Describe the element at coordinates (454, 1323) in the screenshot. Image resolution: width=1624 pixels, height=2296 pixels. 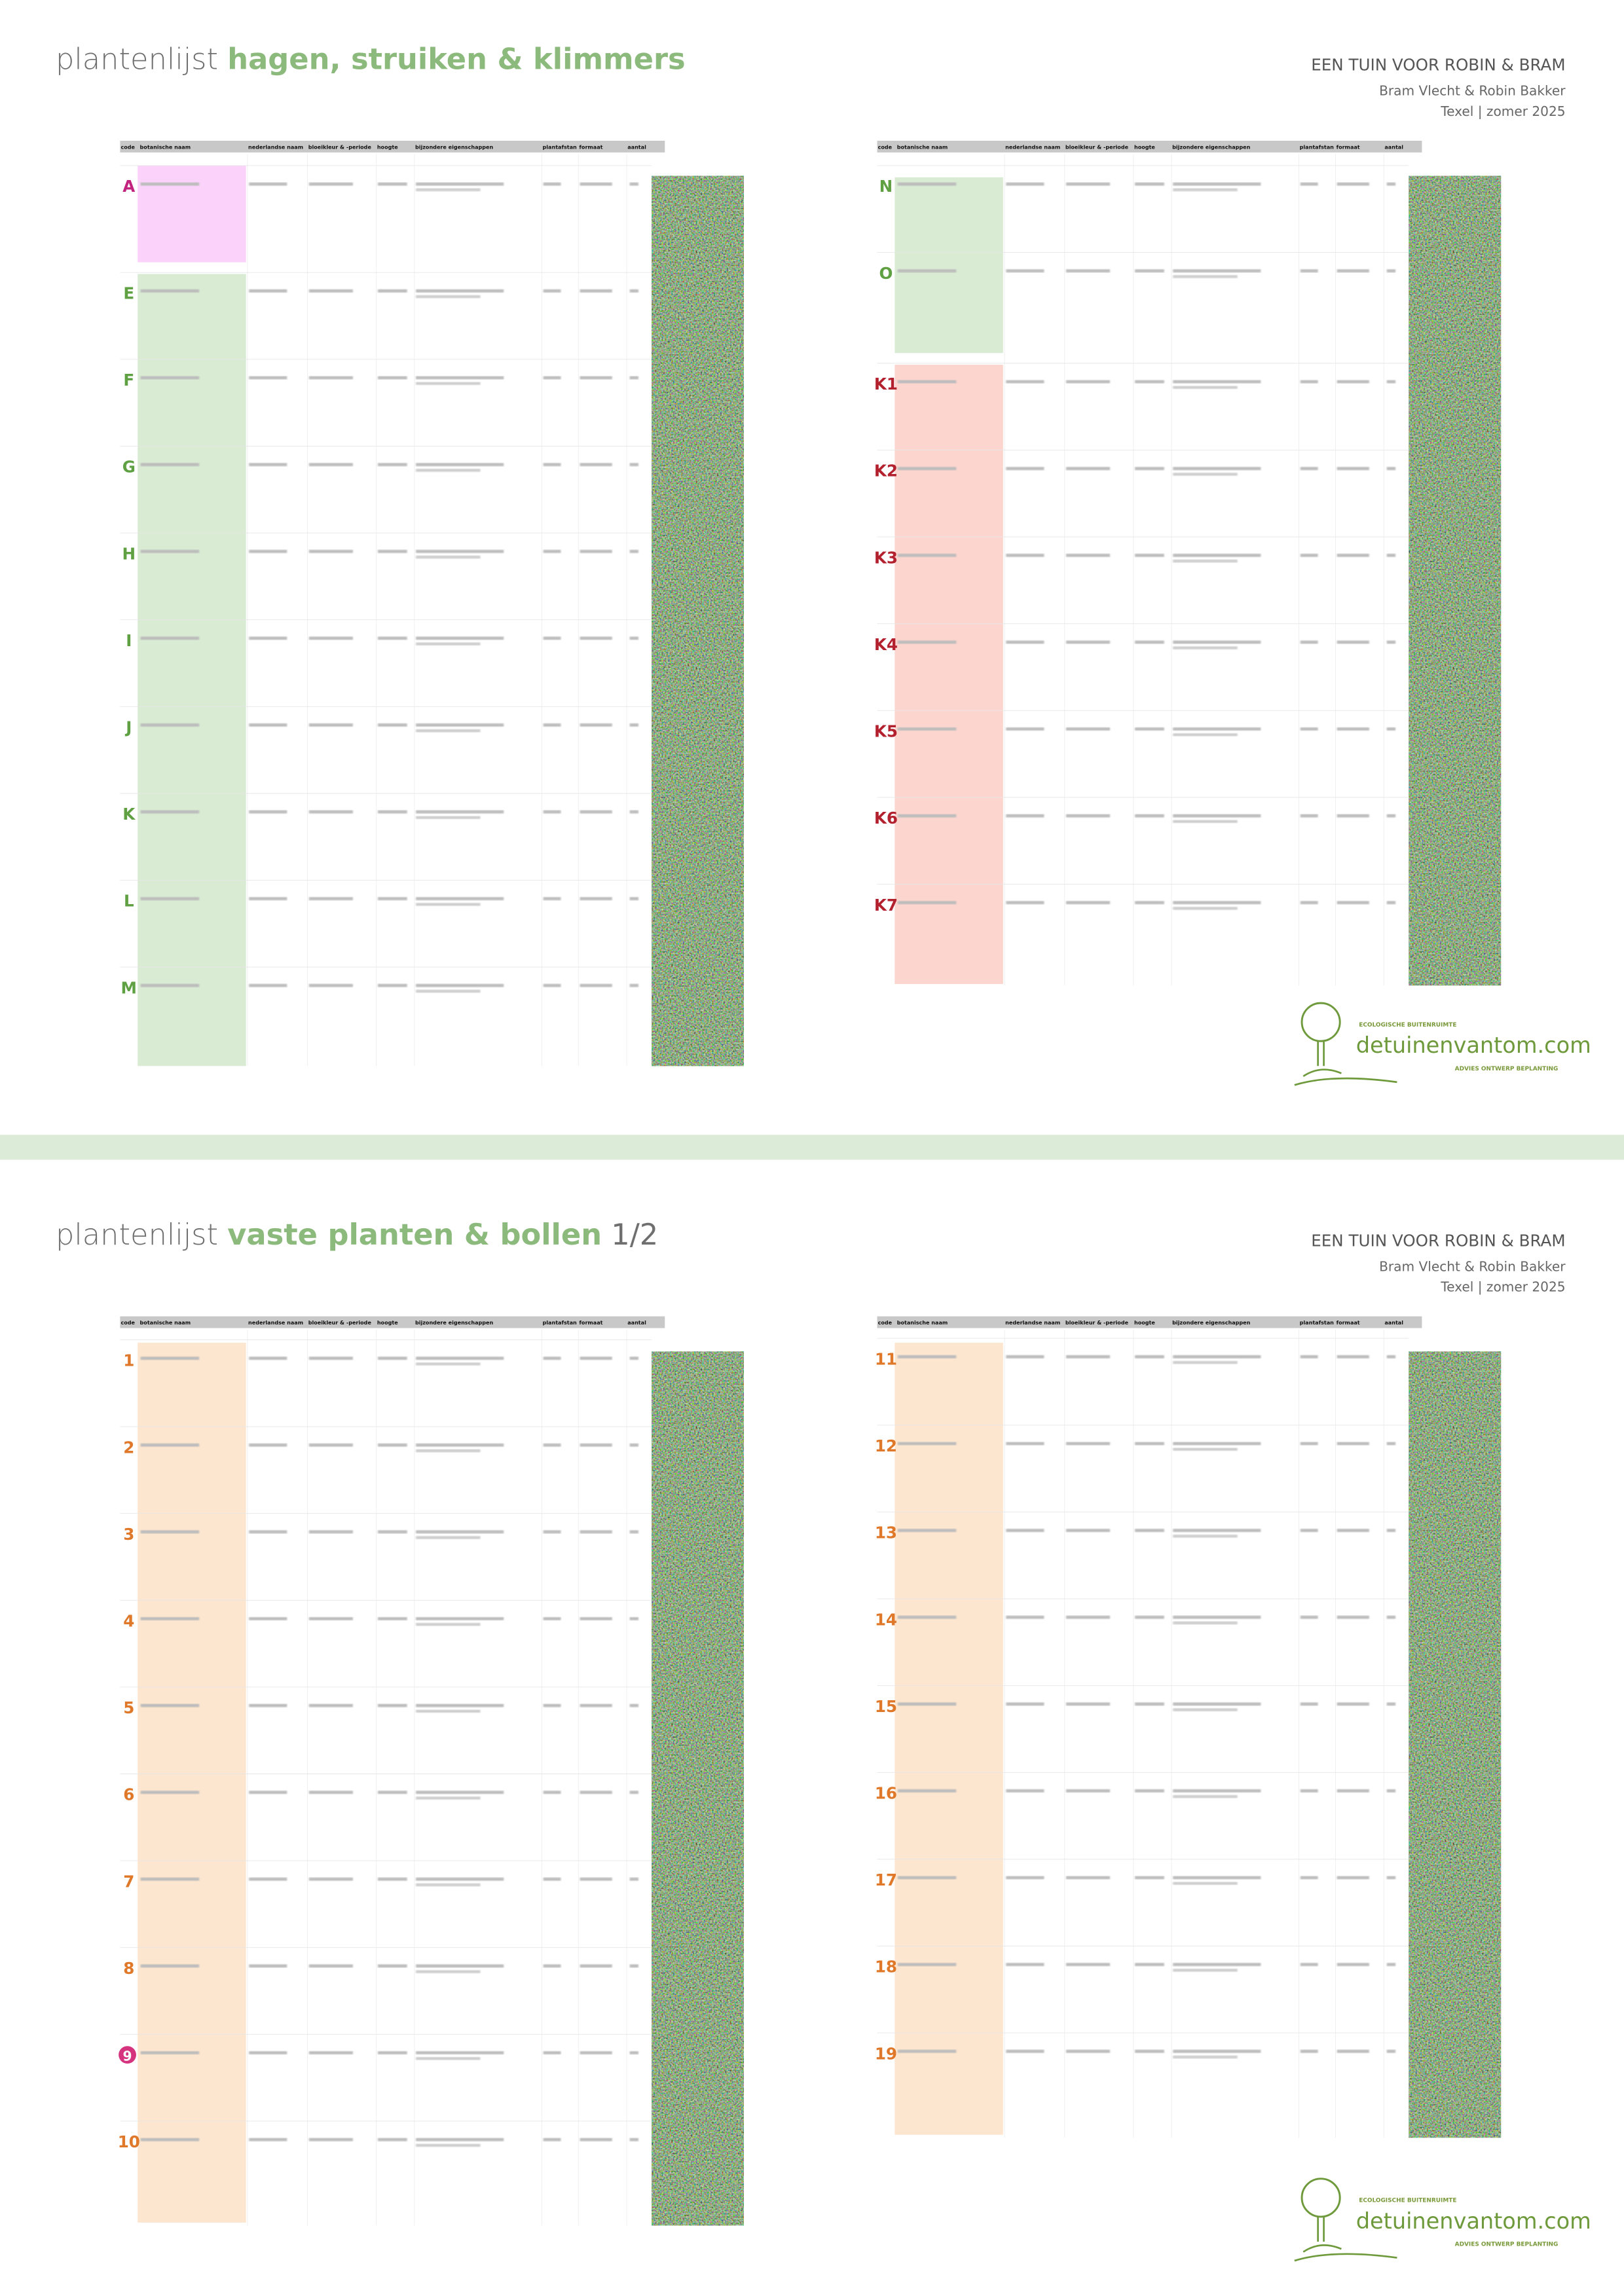
I see `column-header: bijzondere eigenschappen` at that location.